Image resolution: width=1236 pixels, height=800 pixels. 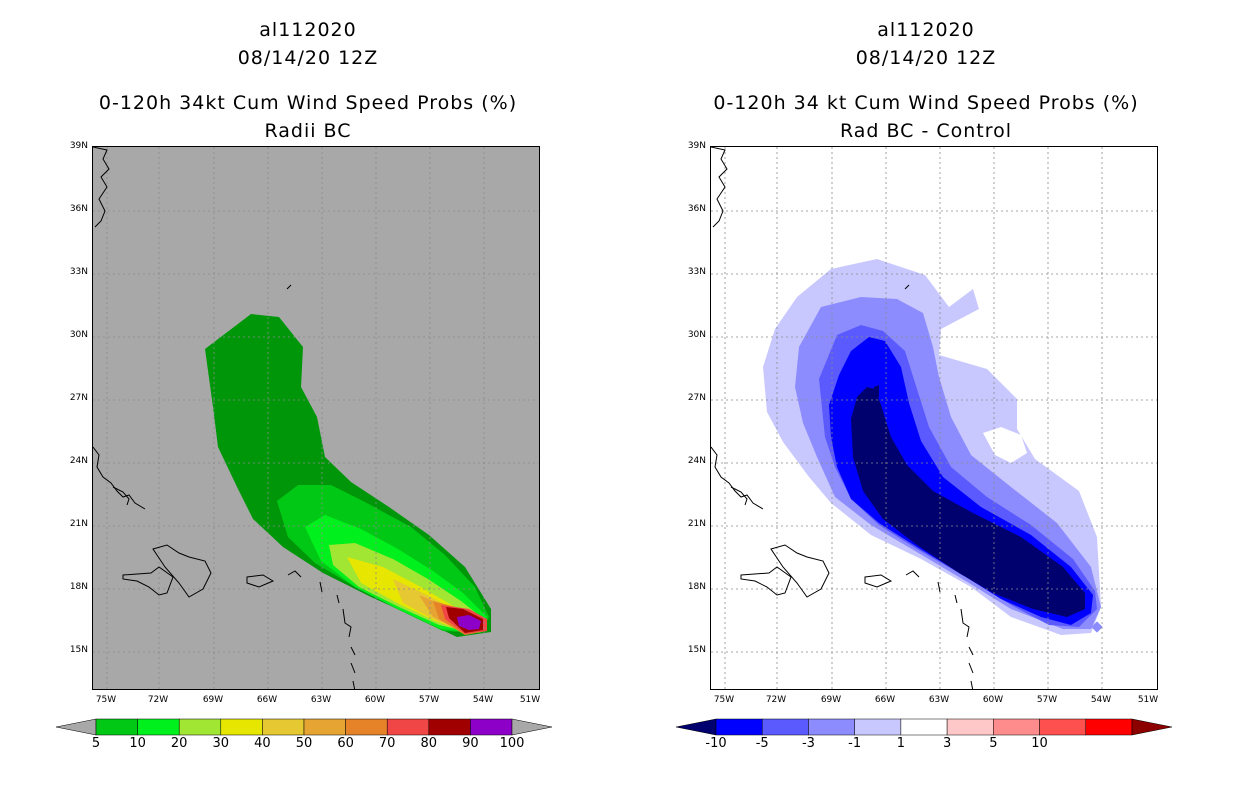 I want to click on diff-contour-zero-hole, so click(x=1005, y=445).